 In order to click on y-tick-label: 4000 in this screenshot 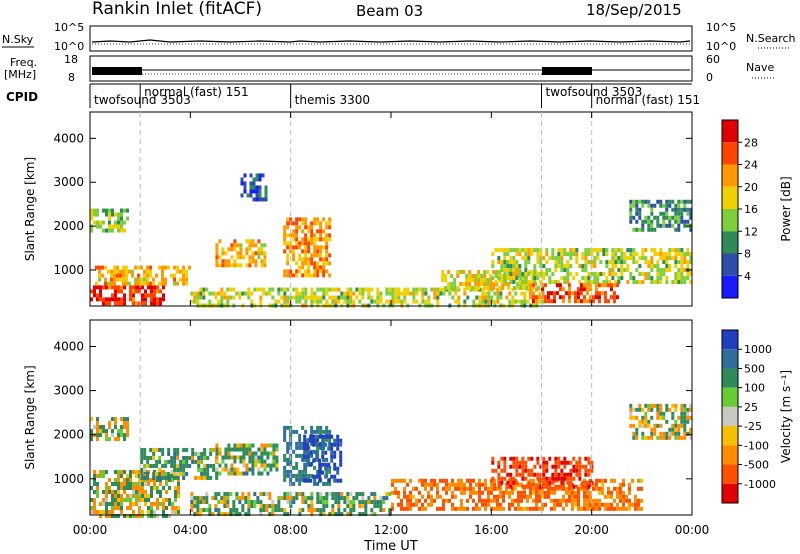, I will do `click(68, 138)`.